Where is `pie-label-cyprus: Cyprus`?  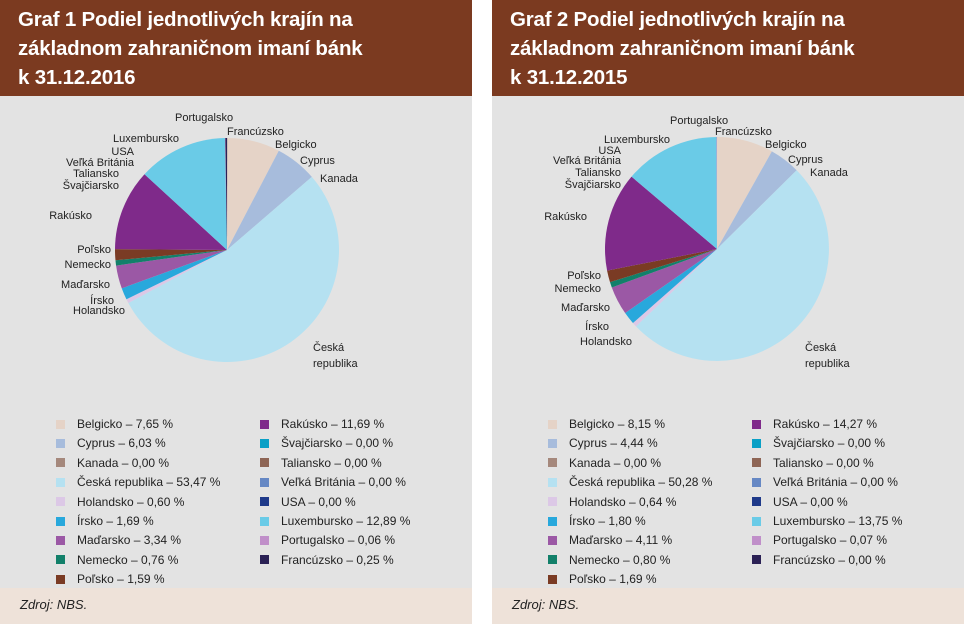
pie-label-cyprus: Cyprus is located at coordinates (805, 160).